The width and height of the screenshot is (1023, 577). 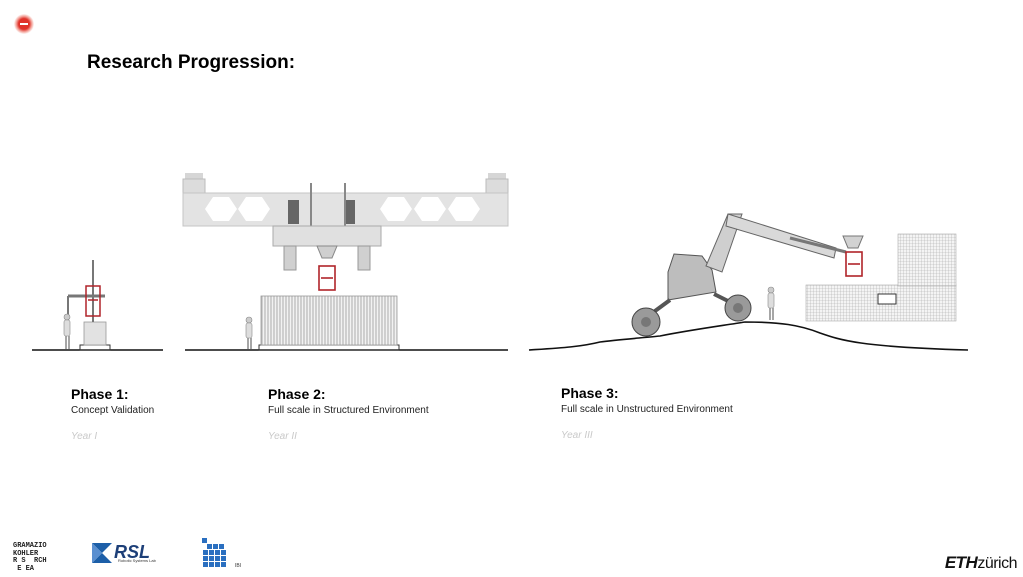 What do you see at coordinates (132, 552) in the screenshot?
I see `rsl-text: RSL` at bounding box center [132, 552].